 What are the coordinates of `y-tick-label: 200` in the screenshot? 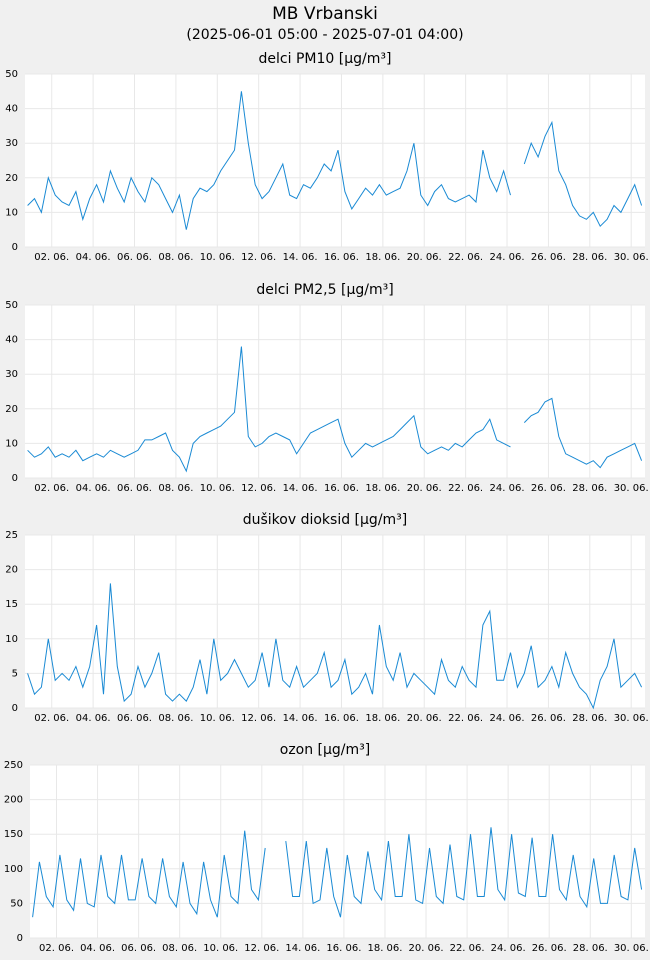 It's located at (13, 800).